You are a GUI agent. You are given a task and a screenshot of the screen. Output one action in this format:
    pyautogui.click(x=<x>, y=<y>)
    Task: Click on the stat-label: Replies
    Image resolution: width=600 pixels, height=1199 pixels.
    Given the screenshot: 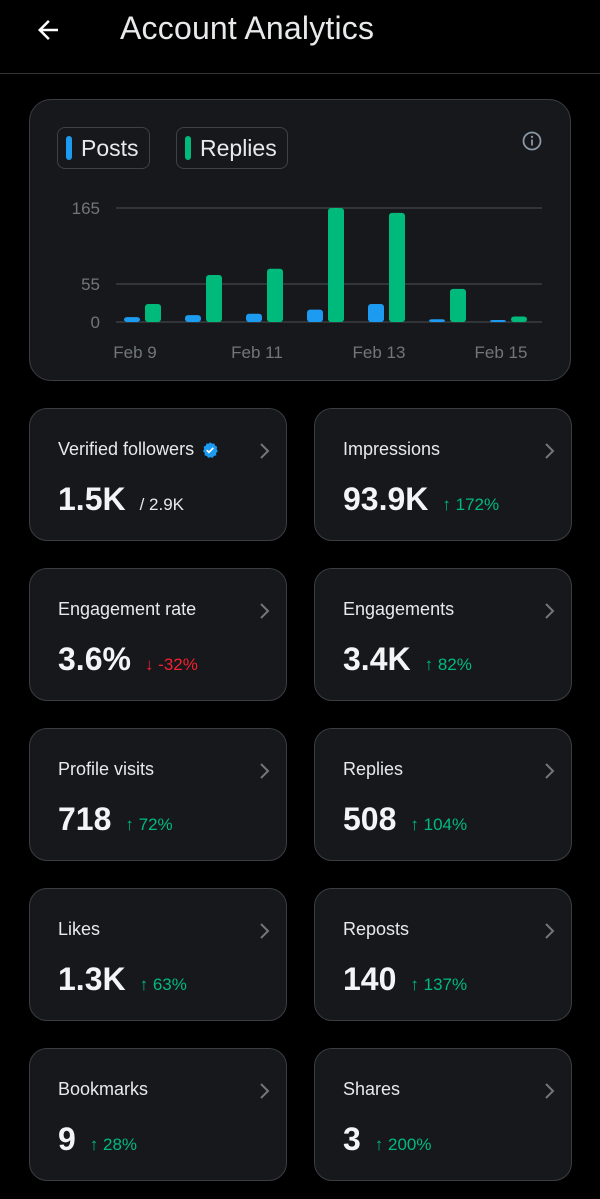 What is the action you would take?
    pyautogui.click(x=373, y=769)
    